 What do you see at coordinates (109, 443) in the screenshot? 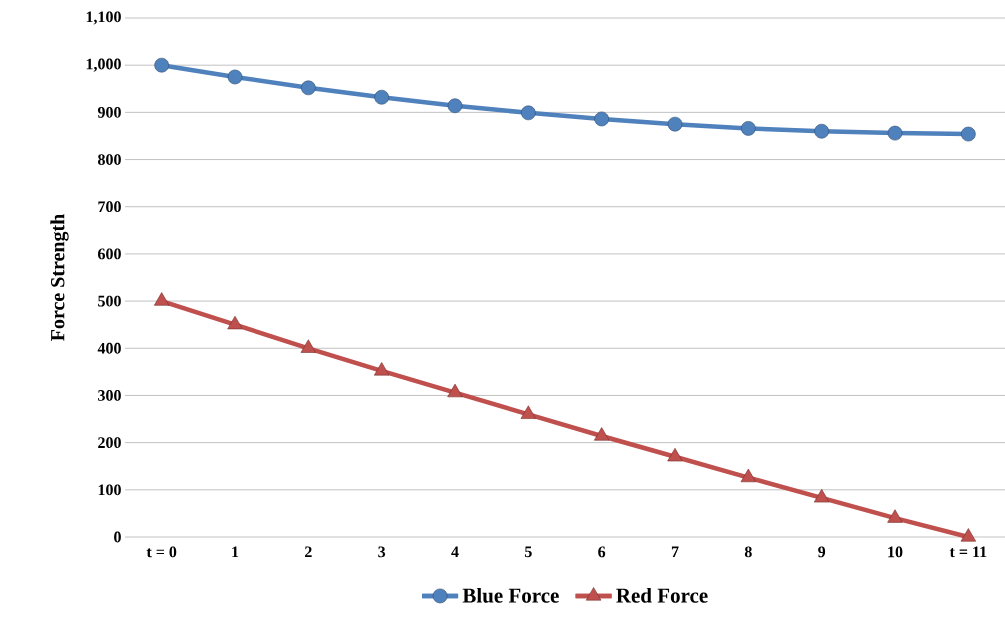
I see `y-tick-label: 200` at bounding box center [109, 443].